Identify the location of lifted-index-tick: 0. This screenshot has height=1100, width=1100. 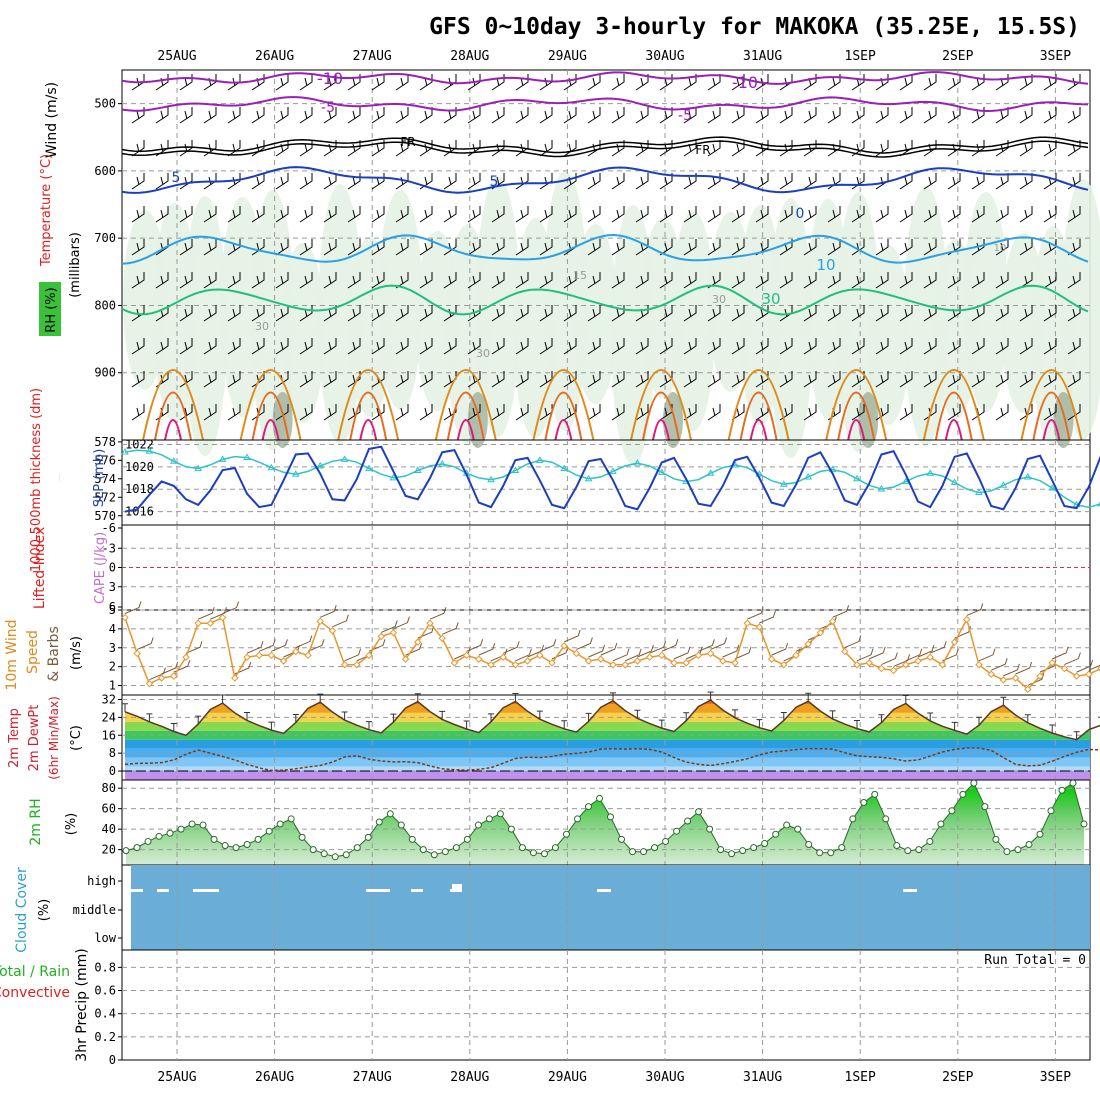
(112, 568).